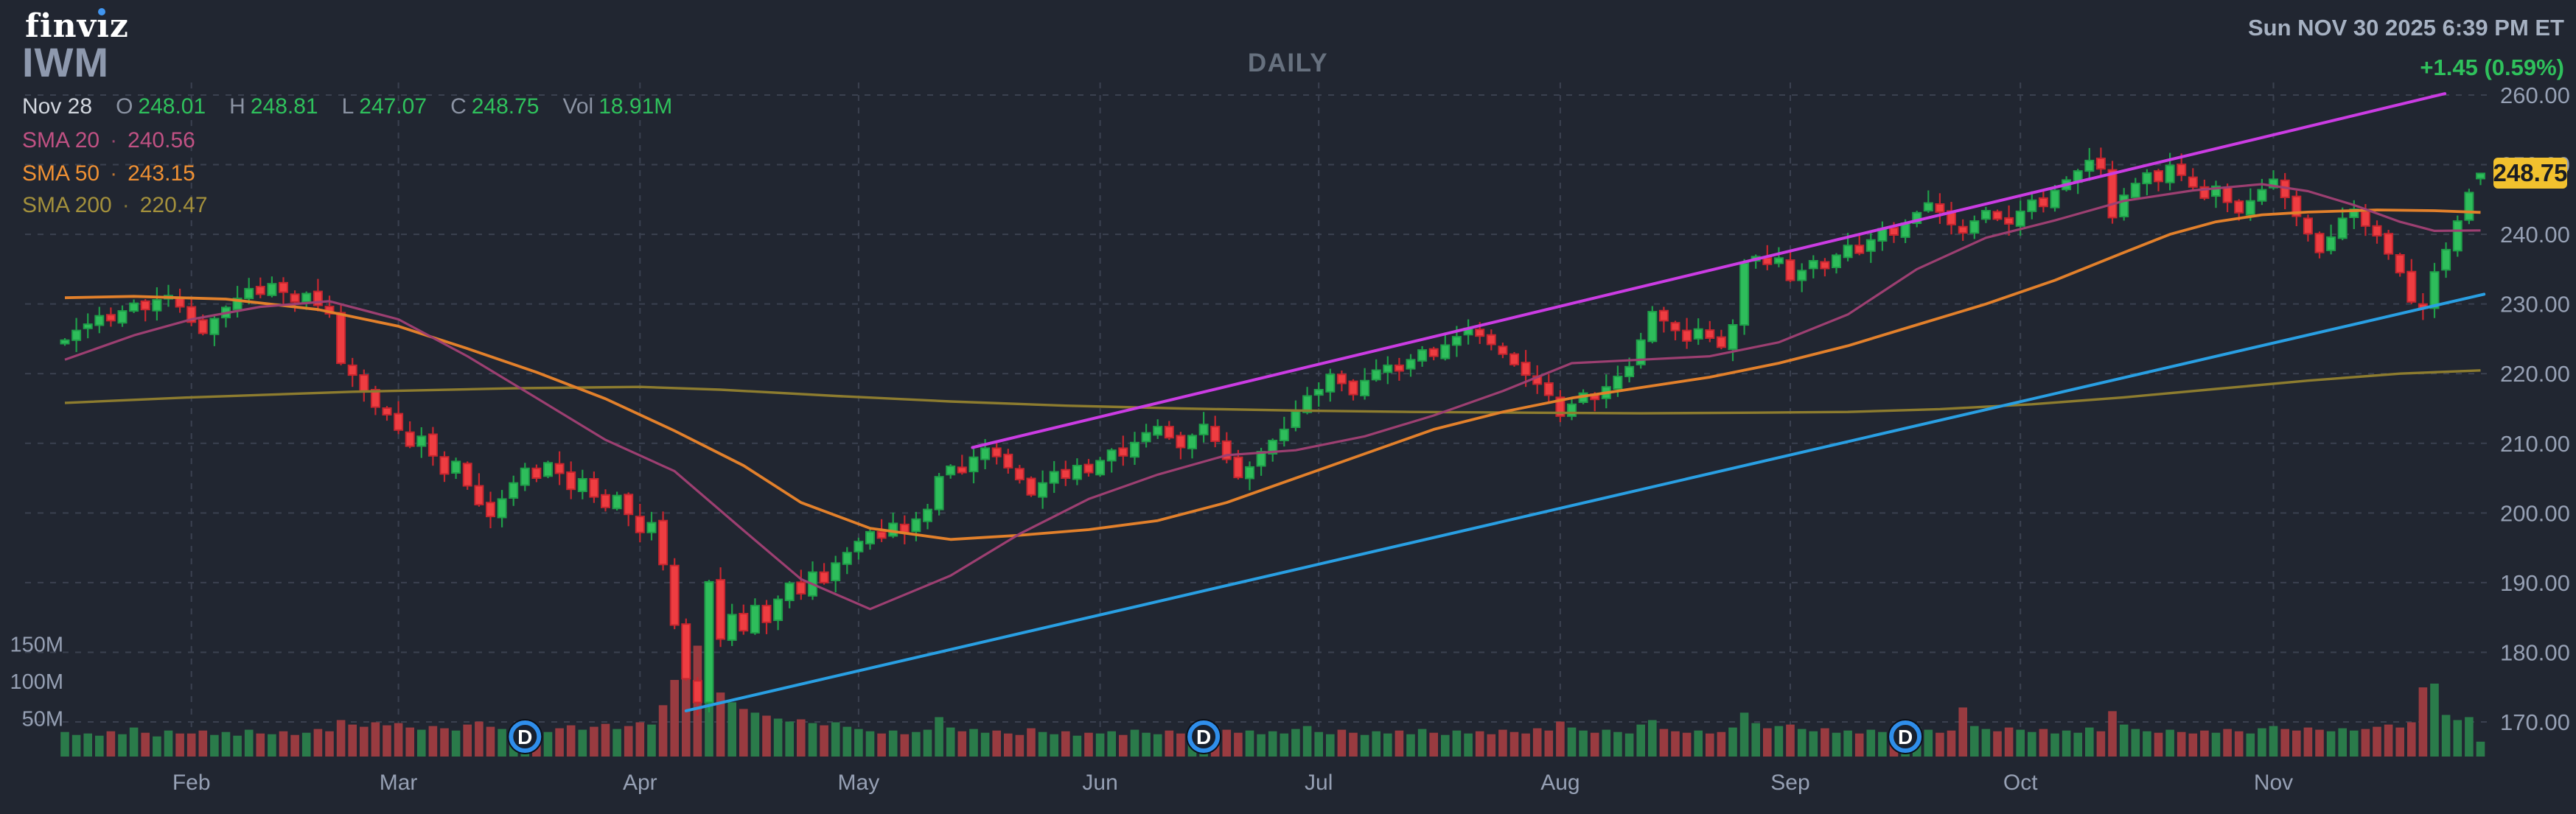 This screenshot has width=2576, height=814. I want to click on sma200-line, so click(1272, 392).